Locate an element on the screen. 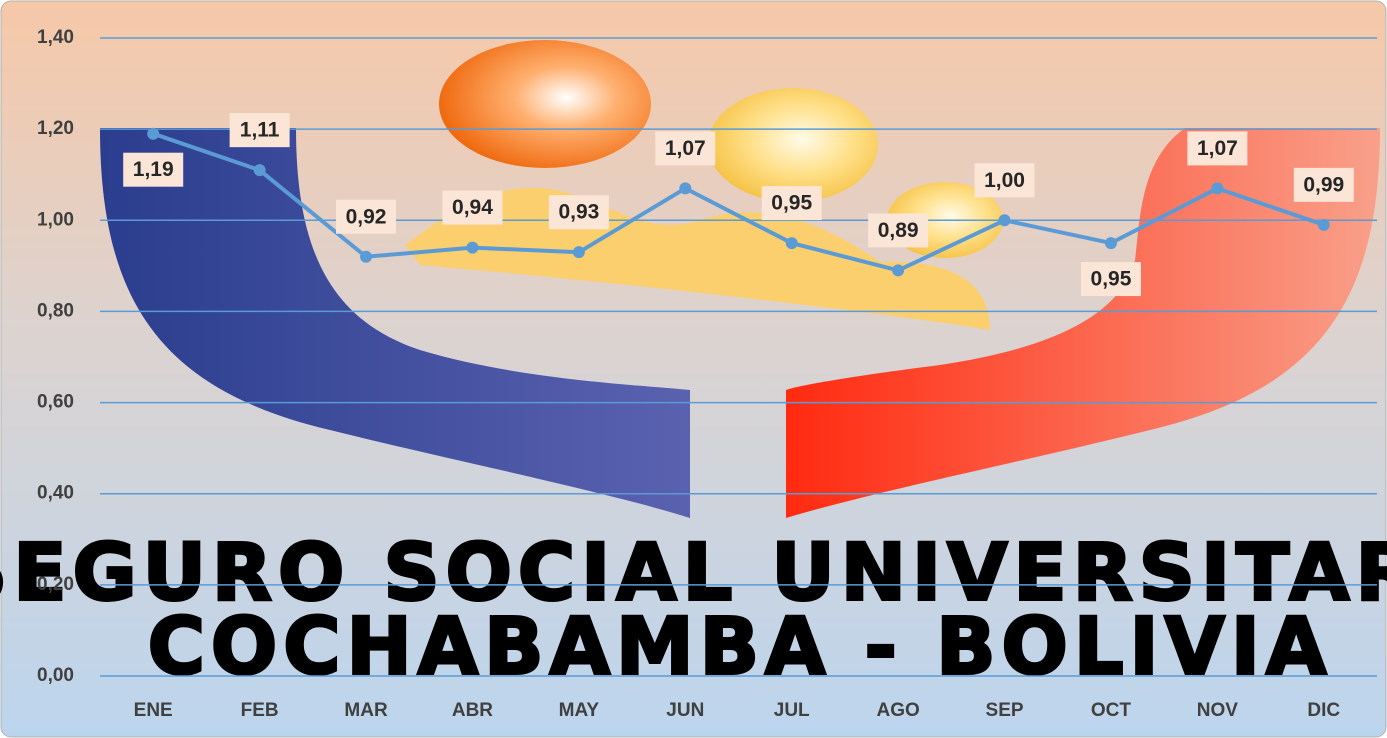 Image resolution: width=1387 pixels, height=738 pixels. value-label-text: 0,92 is located at coordinates (366, 216).